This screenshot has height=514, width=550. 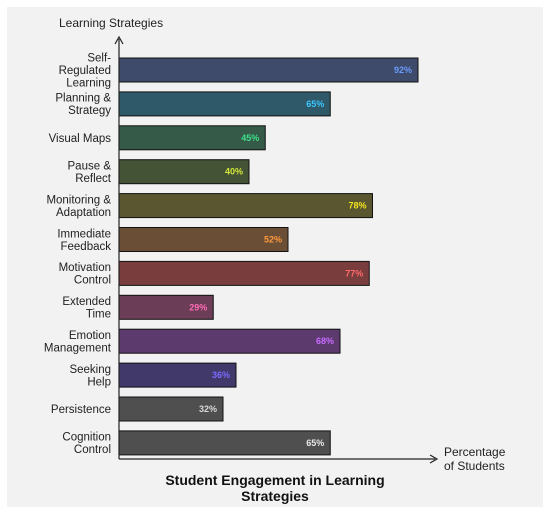 What do you see at coordinates (273, 240) in the screenshot?
I see `value-label-5: 52%` at bounding box center [273, 240].